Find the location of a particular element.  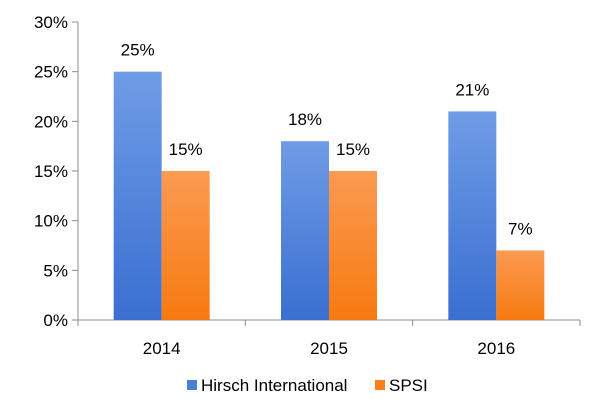

y-tick-label: 30% is located at coordinates (51, 22).